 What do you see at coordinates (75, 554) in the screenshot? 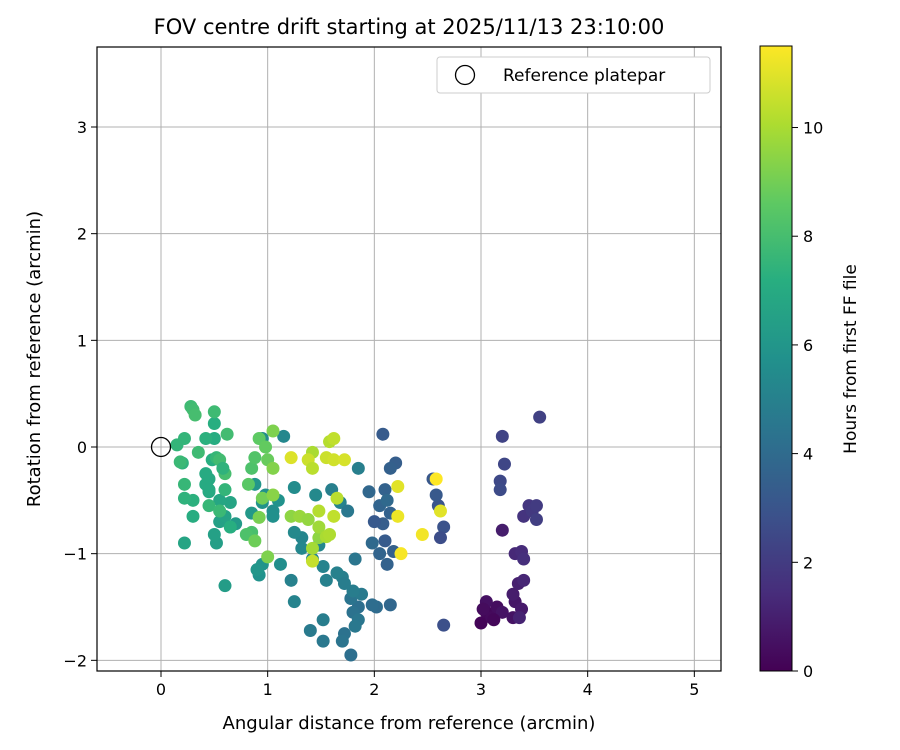
I see `y-tick-label-1: −1` at bounding box center [75, 554].